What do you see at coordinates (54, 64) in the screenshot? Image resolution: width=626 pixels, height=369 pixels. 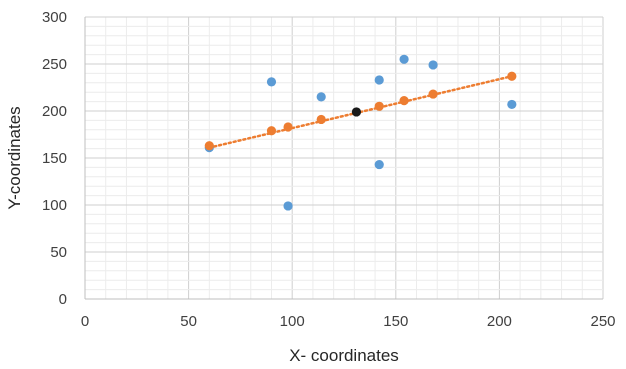 I see `y-tick-label: 250` at bounding box center [54, 64].